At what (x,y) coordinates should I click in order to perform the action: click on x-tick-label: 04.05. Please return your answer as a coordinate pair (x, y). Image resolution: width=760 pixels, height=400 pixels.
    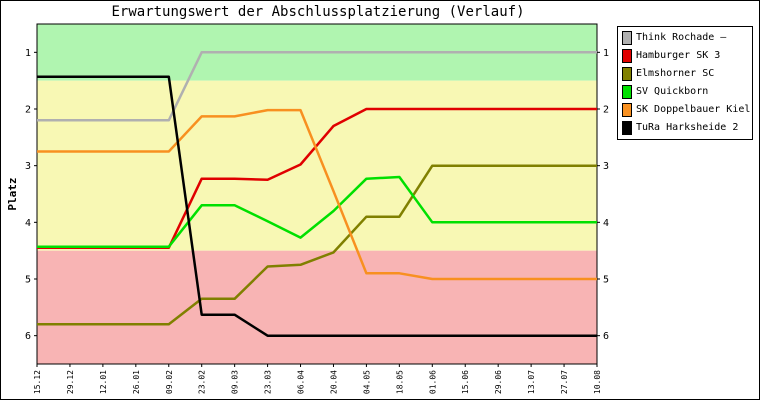
    Looking at the image, I should click on (366, 382).